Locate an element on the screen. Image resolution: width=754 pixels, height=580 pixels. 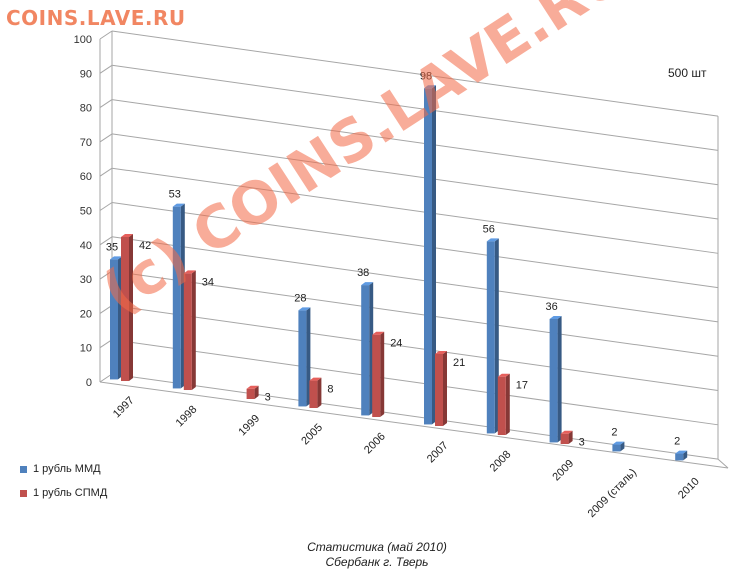
y-tick-label: 50 is located at coordinates (86, 212).